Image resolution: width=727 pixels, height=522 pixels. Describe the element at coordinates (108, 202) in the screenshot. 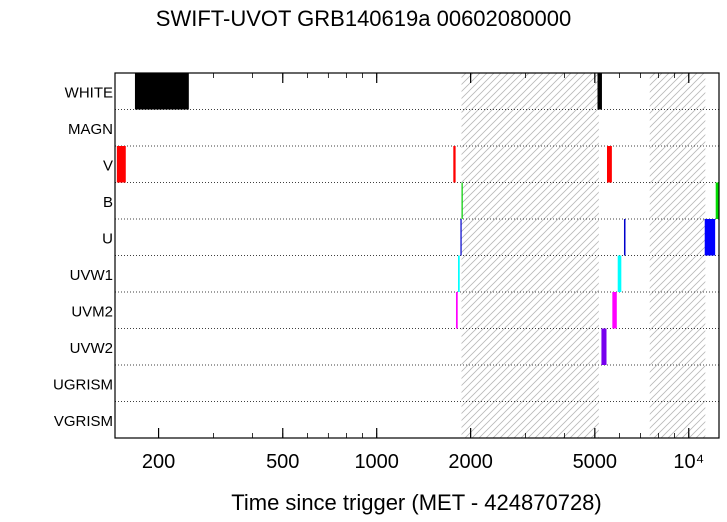

I see `filter-label-b: B` at that location.